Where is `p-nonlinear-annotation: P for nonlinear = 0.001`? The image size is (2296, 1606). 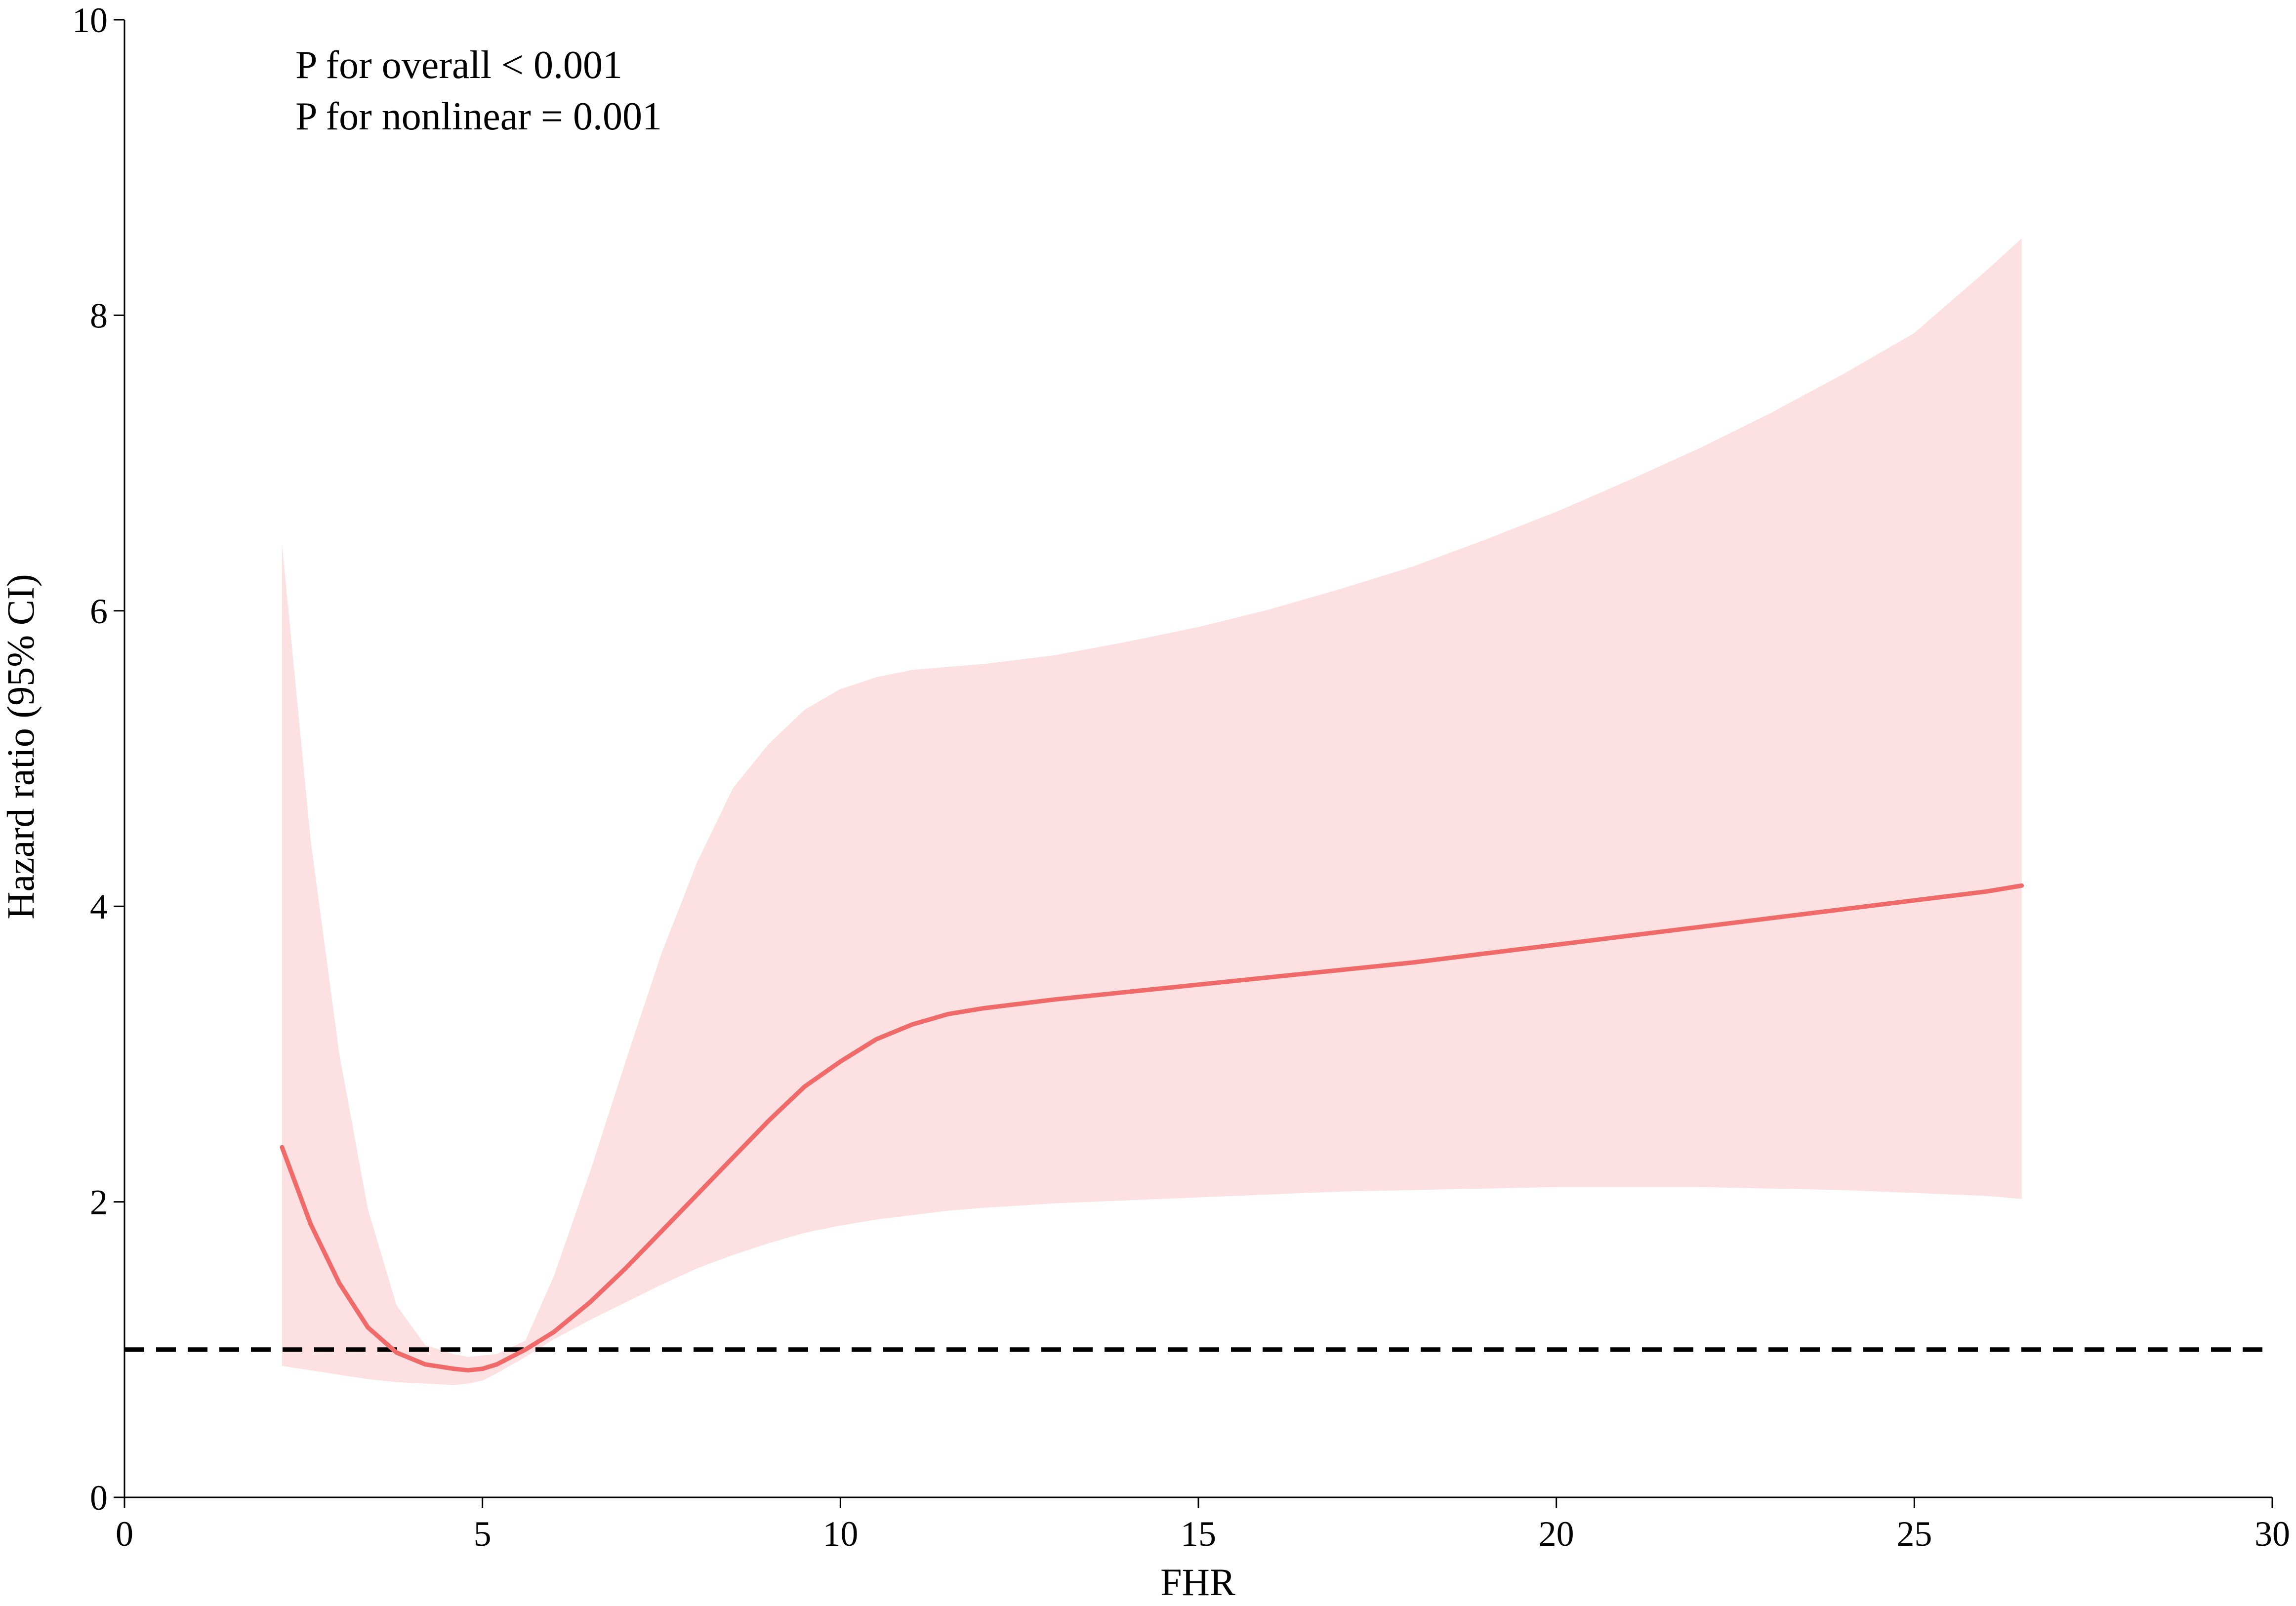 p-nonlinear-annotation: P for nonlinear = 0.001 is located at coordinates (478, 116).